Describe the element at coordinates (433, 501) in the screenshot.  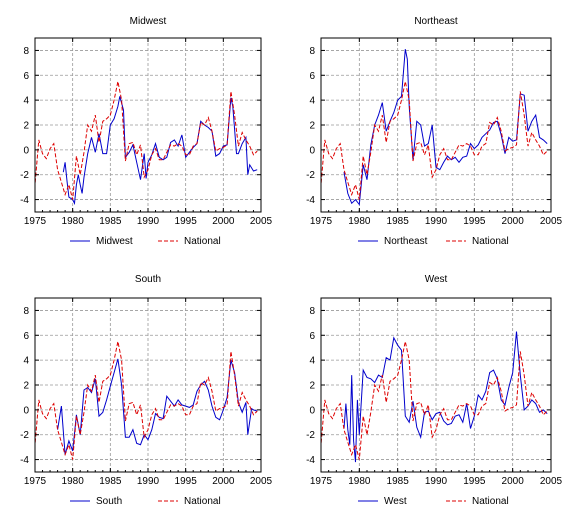
I see `legend: West National` at that location.